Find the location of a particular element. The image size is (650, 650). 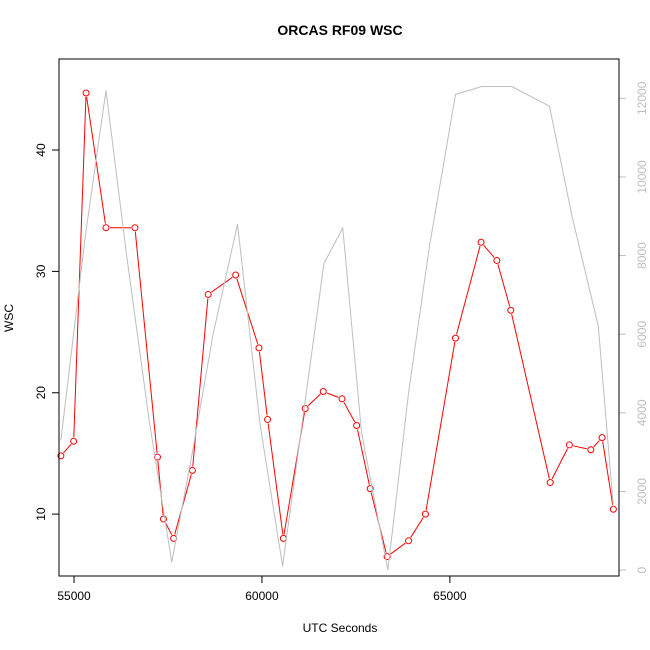

left-axis: 10 20 30 40 is located at coordinates (47, 332).